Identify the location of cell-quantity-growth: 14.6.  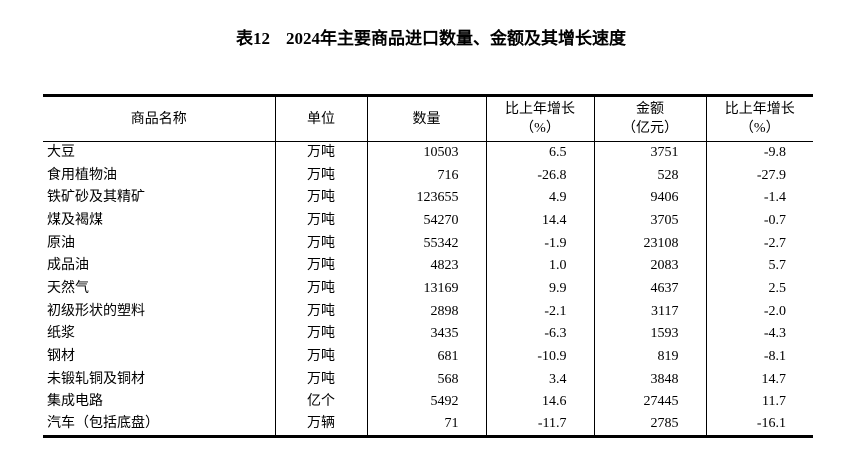
(539, 402).